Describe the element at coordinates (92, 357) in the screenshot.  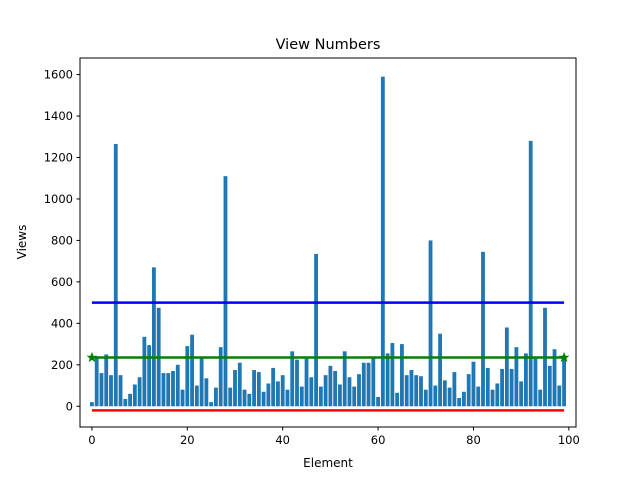
I see `green-line-star-marker-start` at that location.